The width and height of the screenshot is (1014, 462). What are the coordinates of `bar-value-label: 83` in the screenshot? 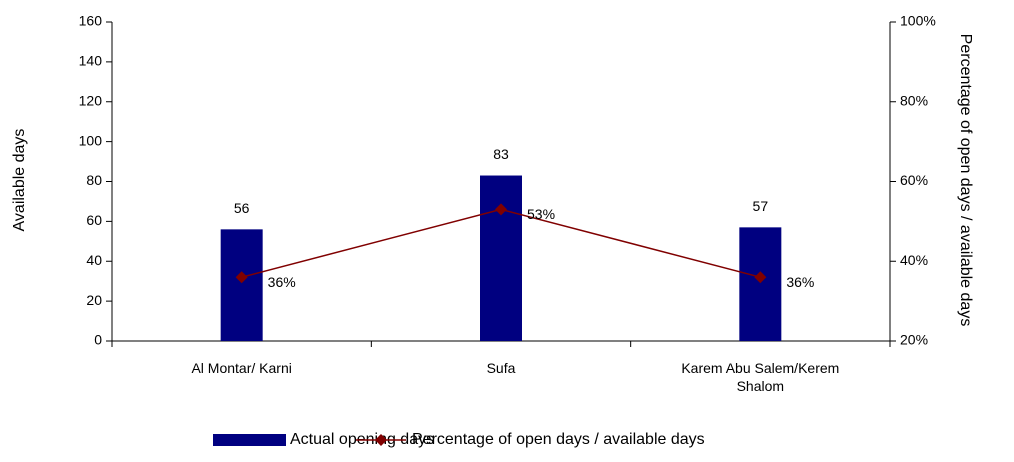 It's located at (501, 154).